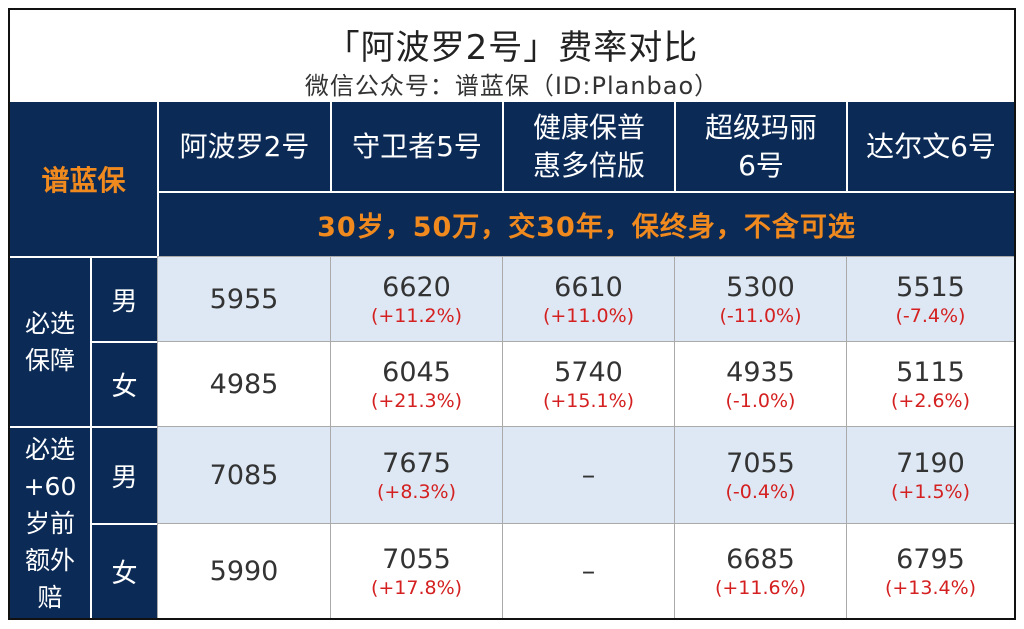 This screenshot has height=629, width=1024. Describe the element at coordinates (930, 463) in the screenshot. I see `premium-value: 7190` at that location.